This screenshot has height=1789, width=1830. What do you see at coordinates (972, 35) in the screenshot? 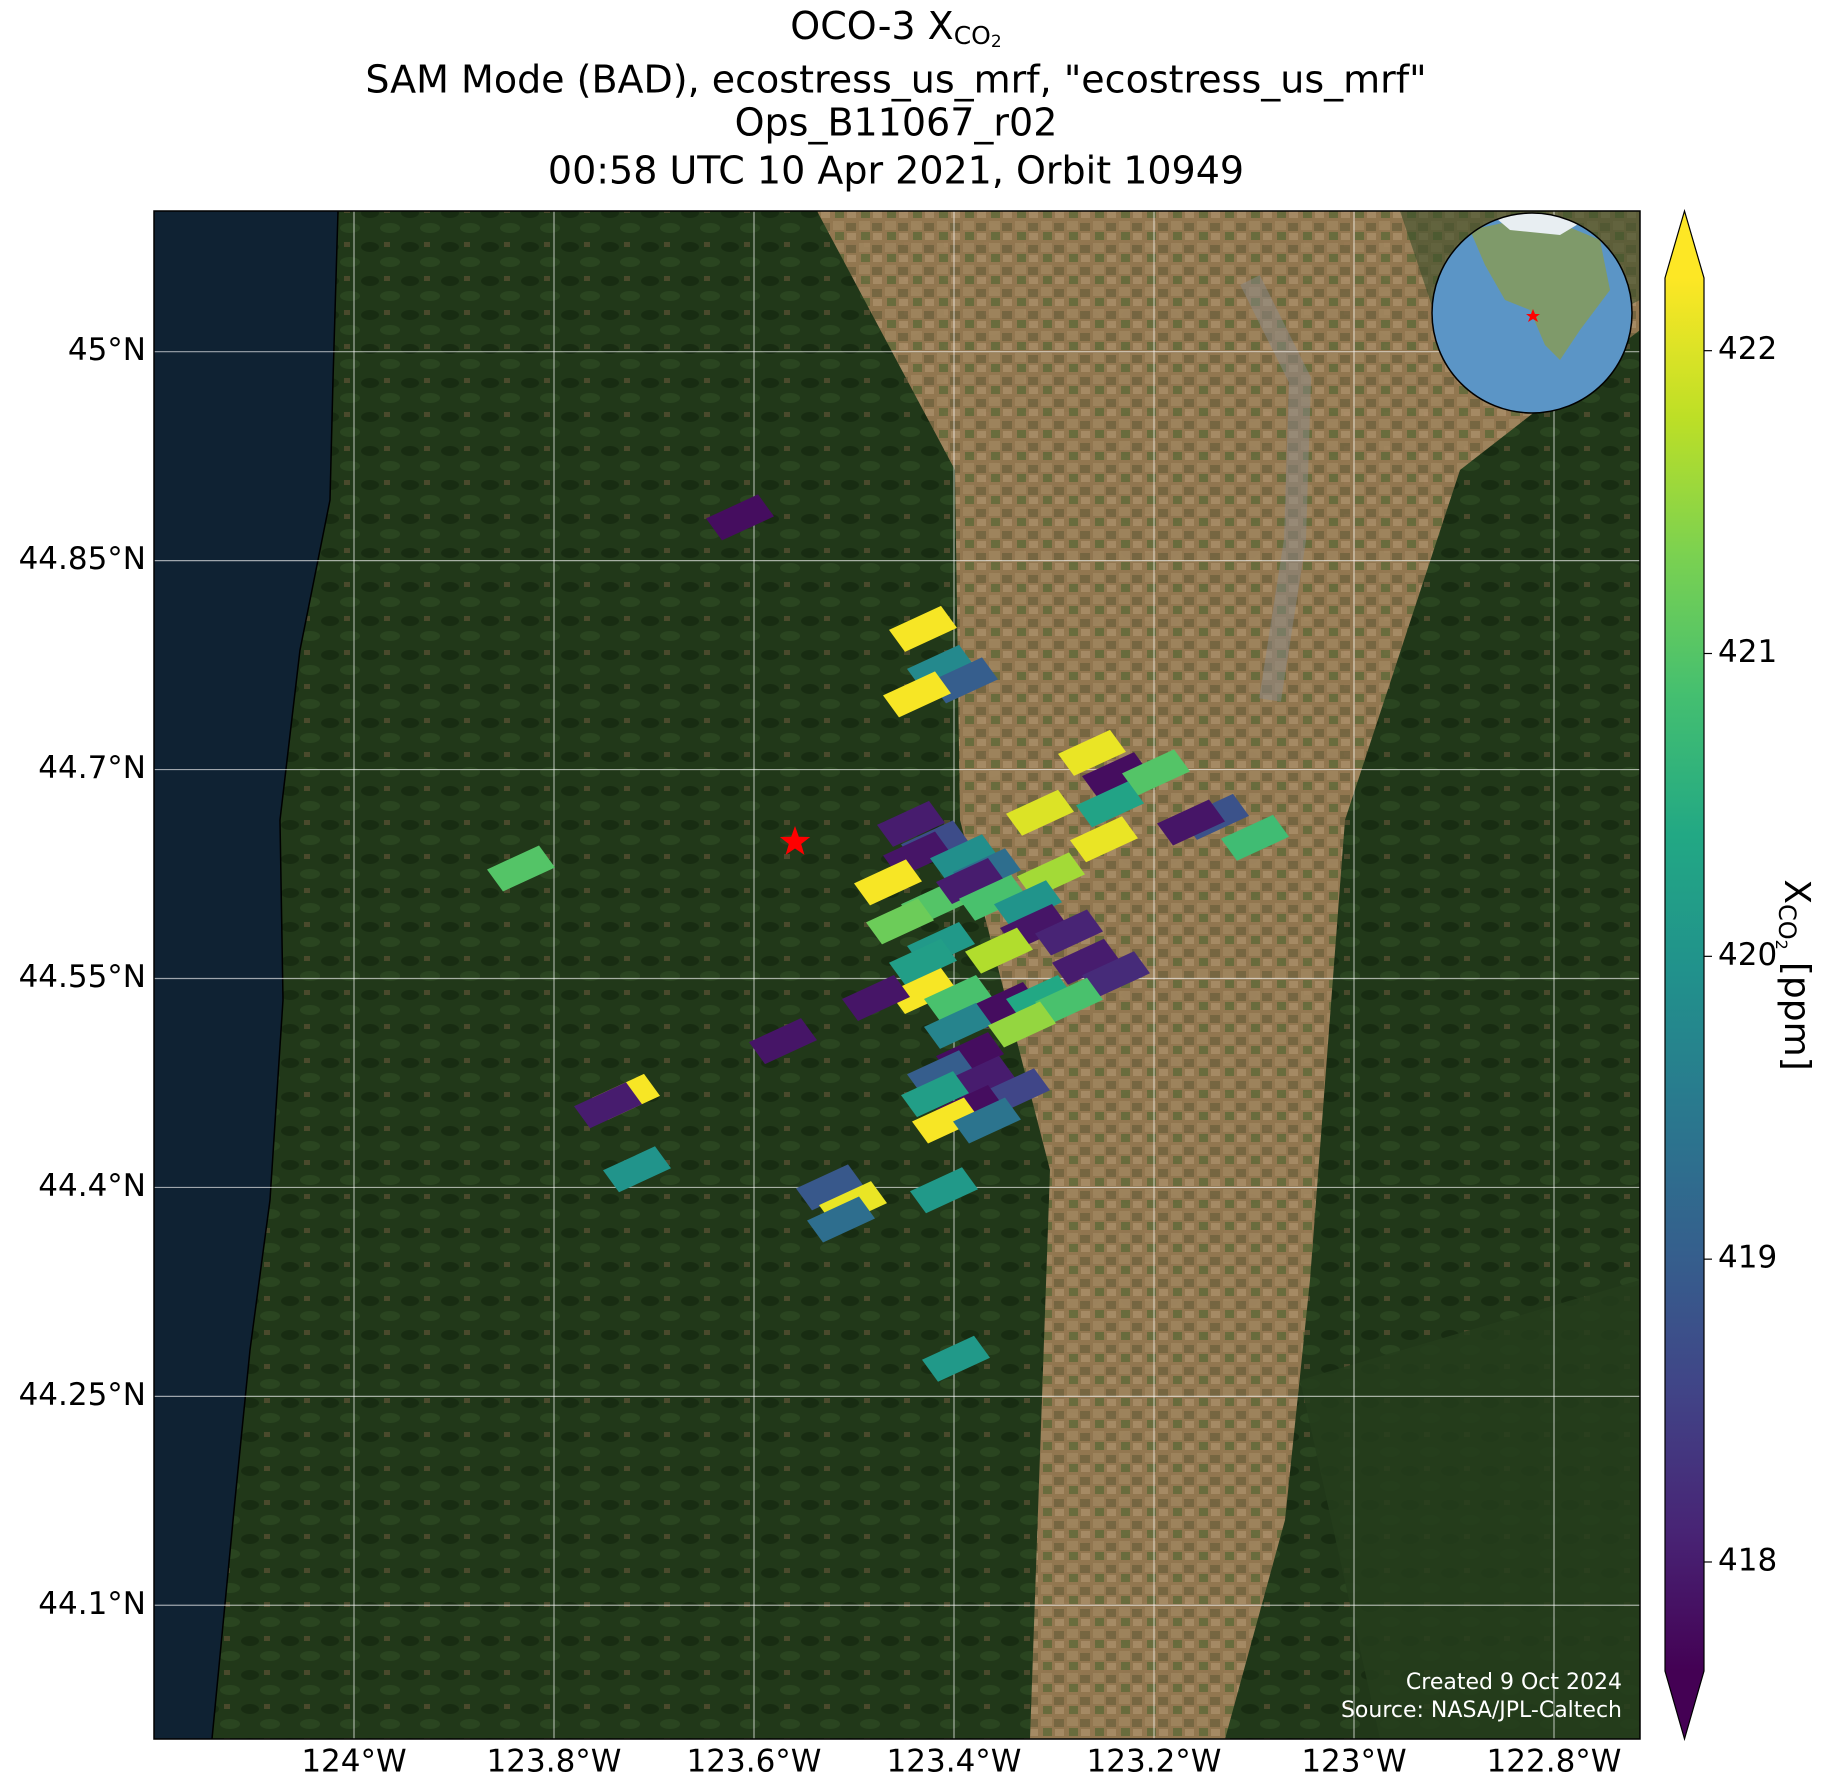
I see `title-sub: CO` at bounding box center [972, 35].